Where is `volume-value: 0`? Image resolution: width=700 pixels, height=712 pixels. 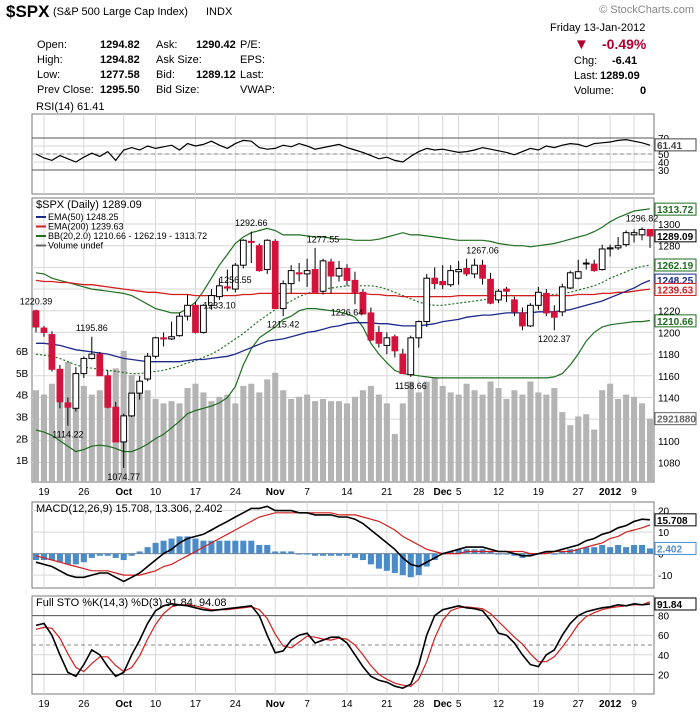
volume-value: 0 is located at coordinates (643, 91).